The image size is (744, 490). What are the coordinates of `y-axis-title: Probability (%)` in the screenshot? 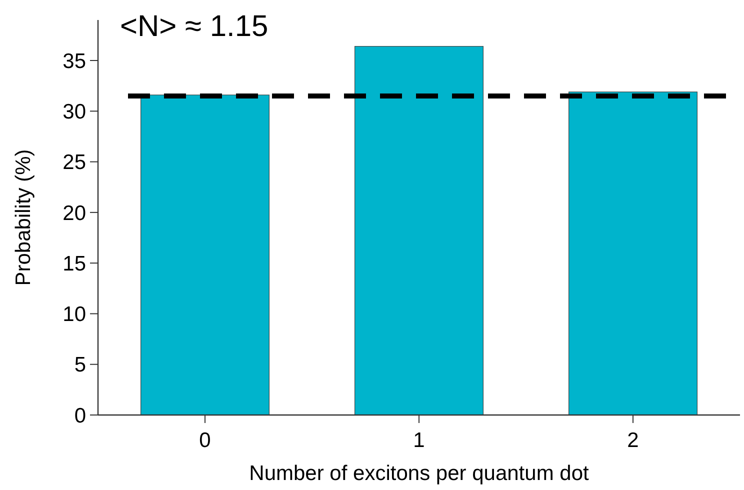 It's located at (23, 217).